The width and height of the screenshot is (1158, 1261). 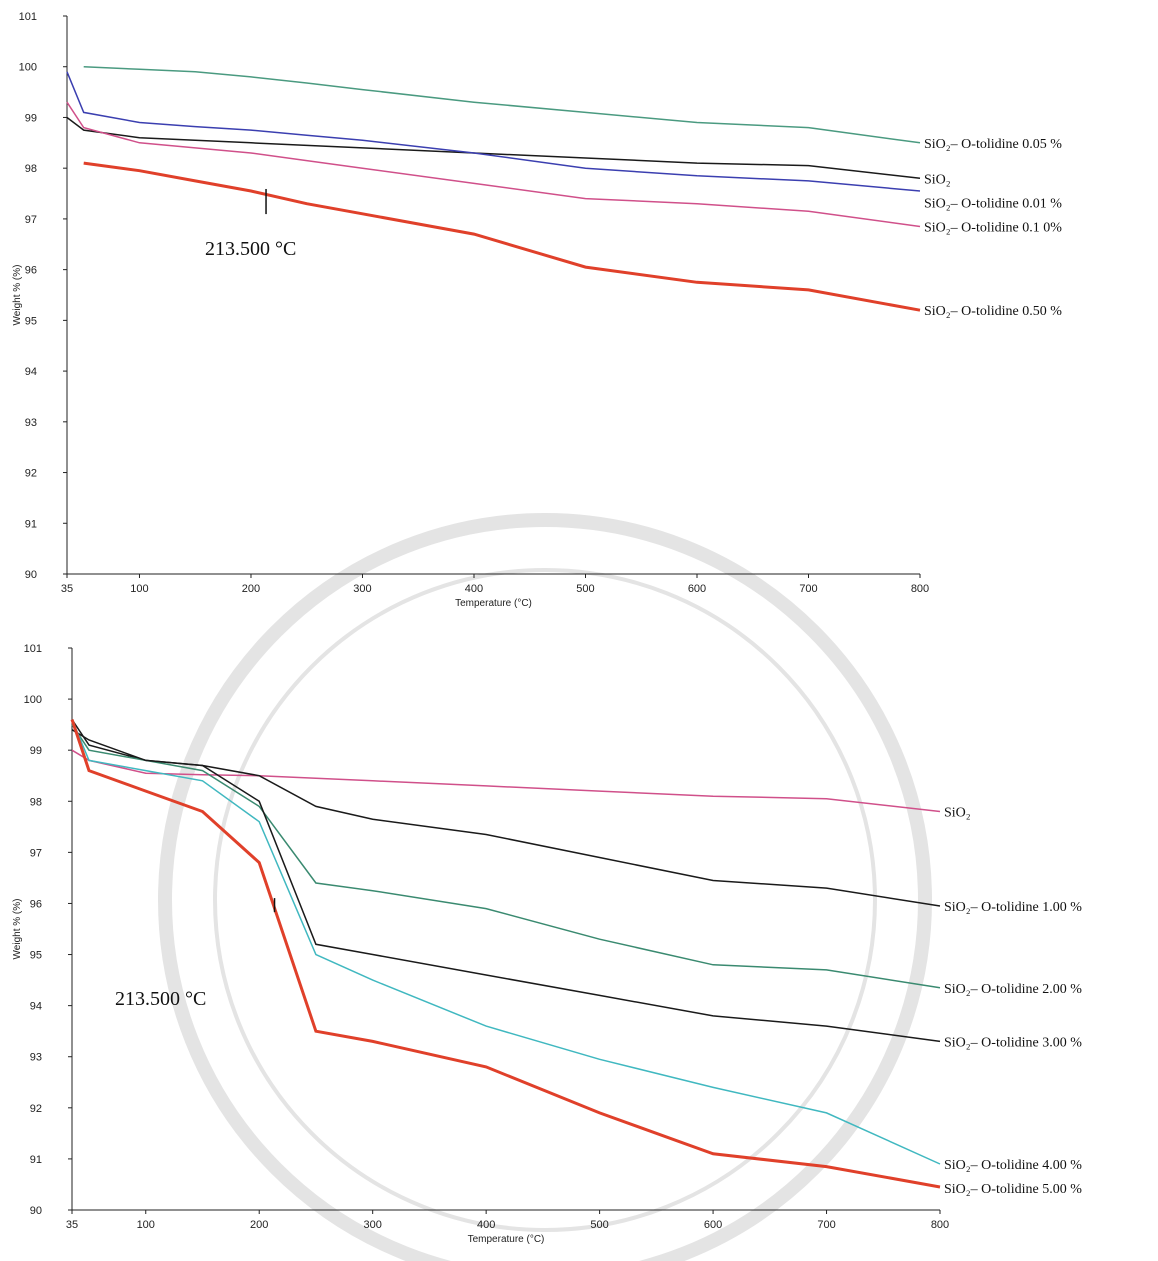 I want to click on series-label: SiO₂– O-tolidine 0.01 %, so click(x=993, y=203).